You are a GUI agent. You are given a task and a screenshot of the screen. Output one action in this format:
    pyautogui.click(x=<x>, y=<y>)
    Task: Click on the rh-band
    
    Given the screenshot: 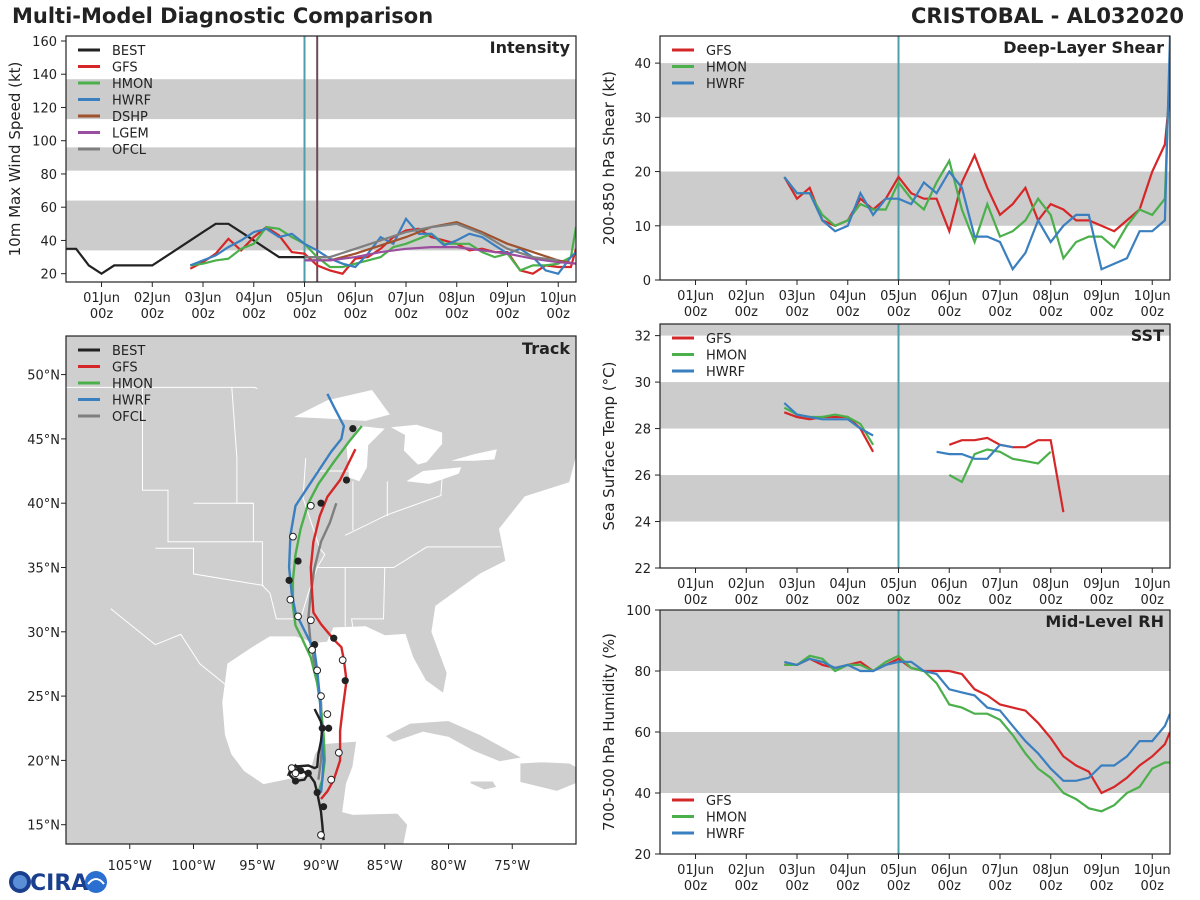 What is the action you would take?
    pyautogui.click(x=915, y=640)
    